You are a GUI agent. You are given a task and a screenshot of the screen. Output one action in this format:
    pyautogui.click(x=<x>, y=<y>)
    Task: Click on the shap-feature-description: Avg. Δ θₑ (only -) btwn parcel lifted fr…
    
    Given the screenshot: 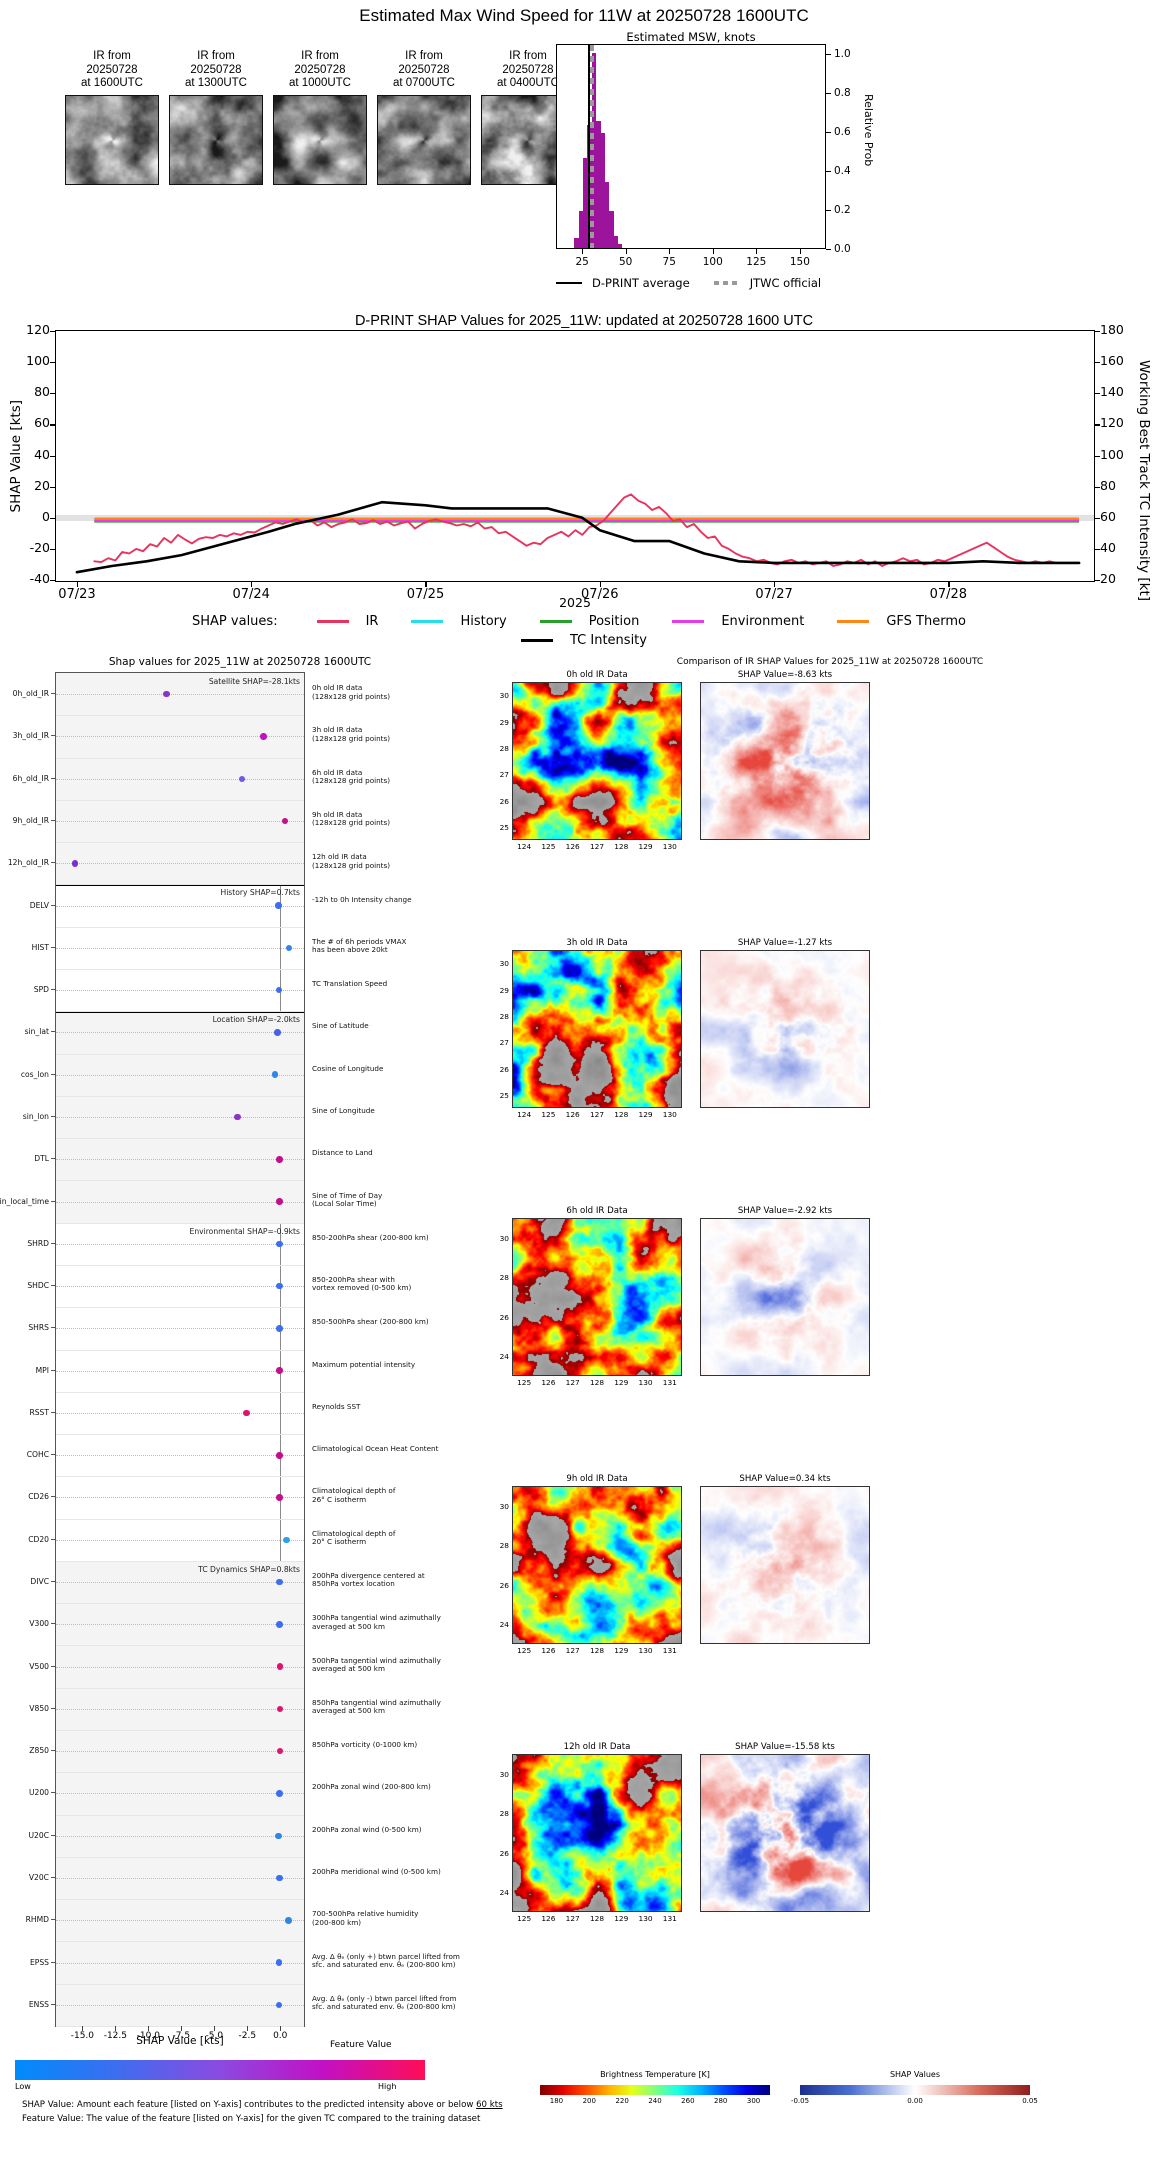 What is the action you would take?
    pyautogui.click(x=384, y=2002)
    